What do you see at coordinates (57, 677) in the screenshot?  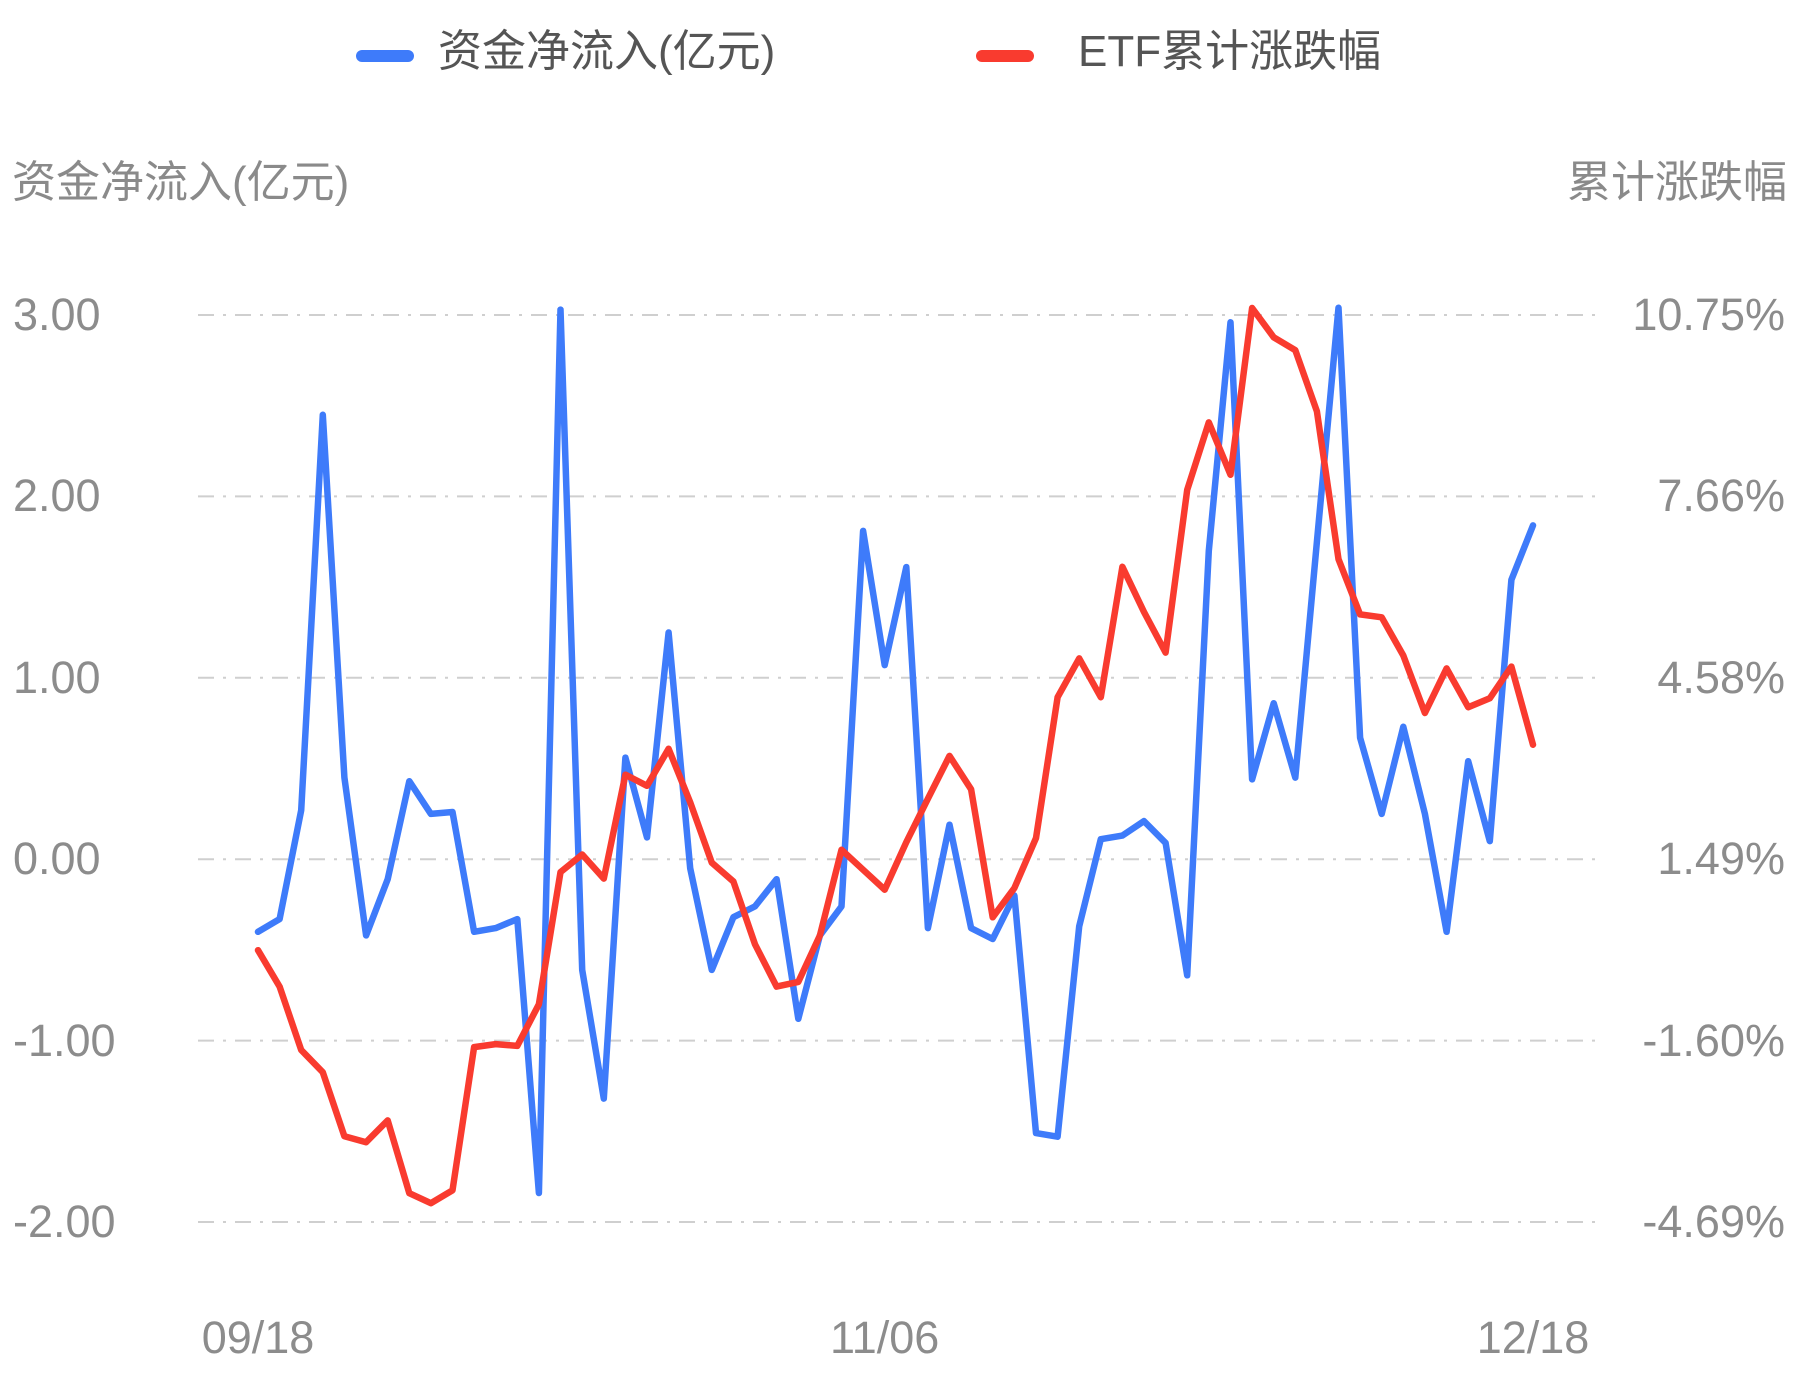 I see `left-axis-tick: 1.00` at bounding box center [57, 677].